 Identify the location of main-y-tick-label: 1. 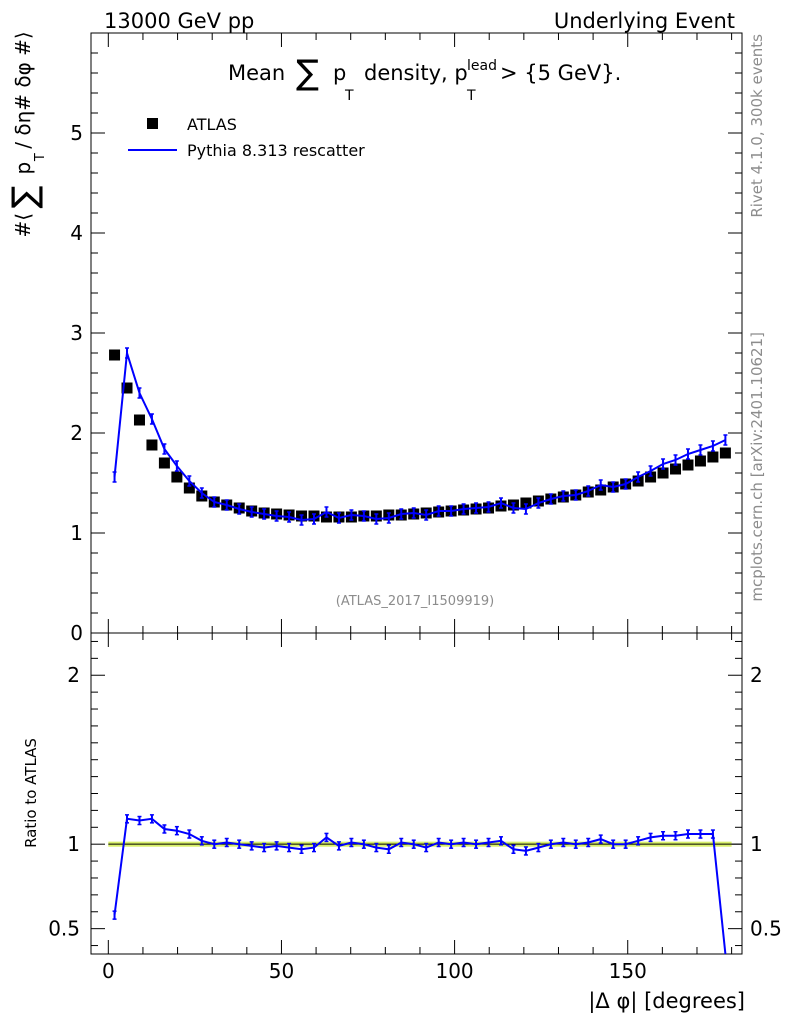
(76, 533).